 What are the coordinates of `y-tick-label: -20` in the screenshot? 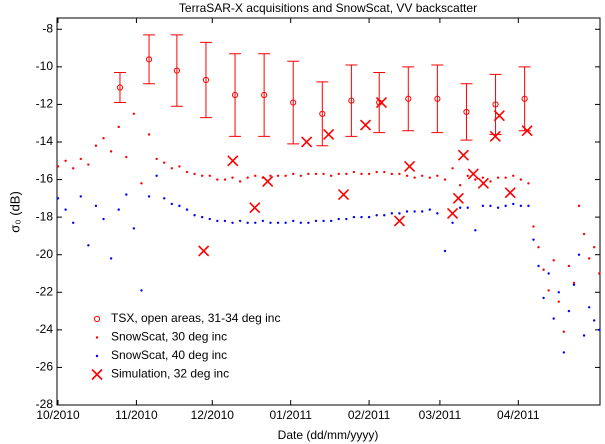 It's located at (45, 254).